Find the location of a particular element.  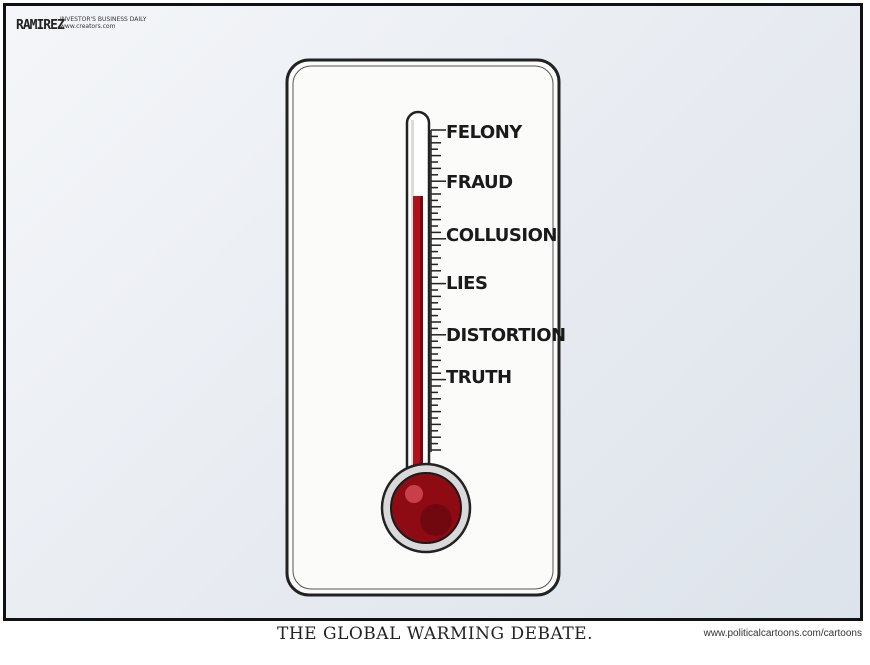

thermometer-bulb-shadow is located at coordinates (436, 520).